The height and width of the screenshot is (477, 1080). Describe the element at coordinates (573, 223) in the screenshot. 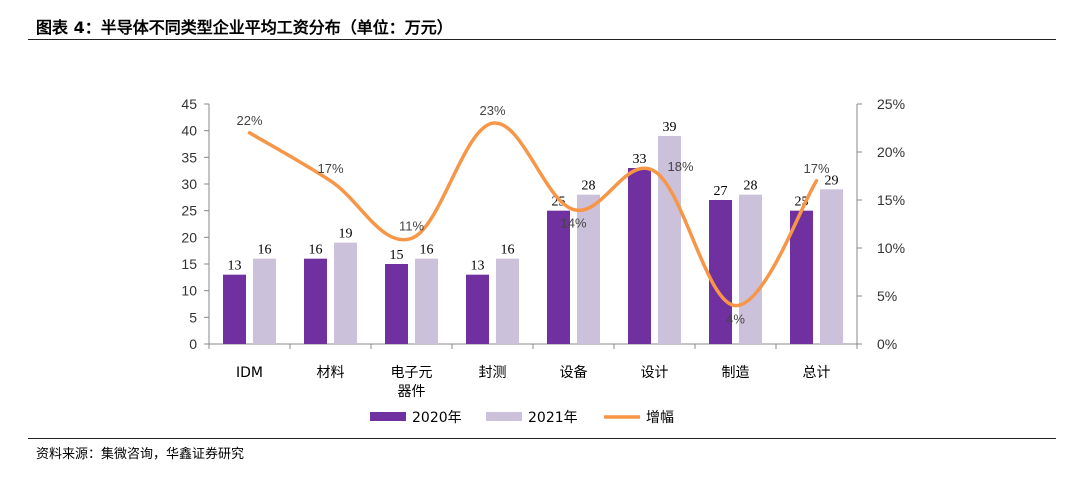

I see `growth-value-label: 14%` at that location.